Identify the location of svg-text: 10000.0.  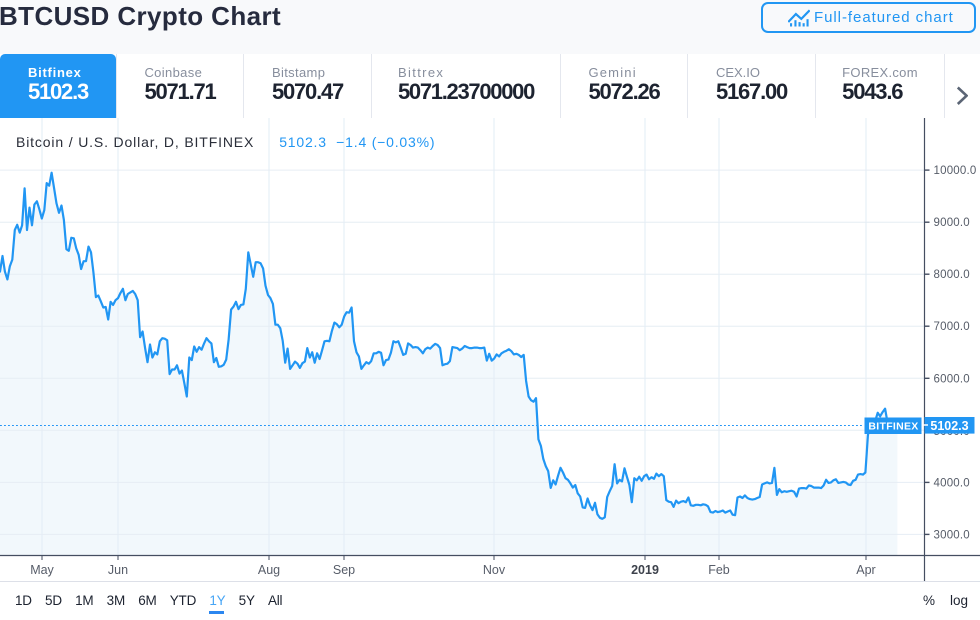
(955, 171).